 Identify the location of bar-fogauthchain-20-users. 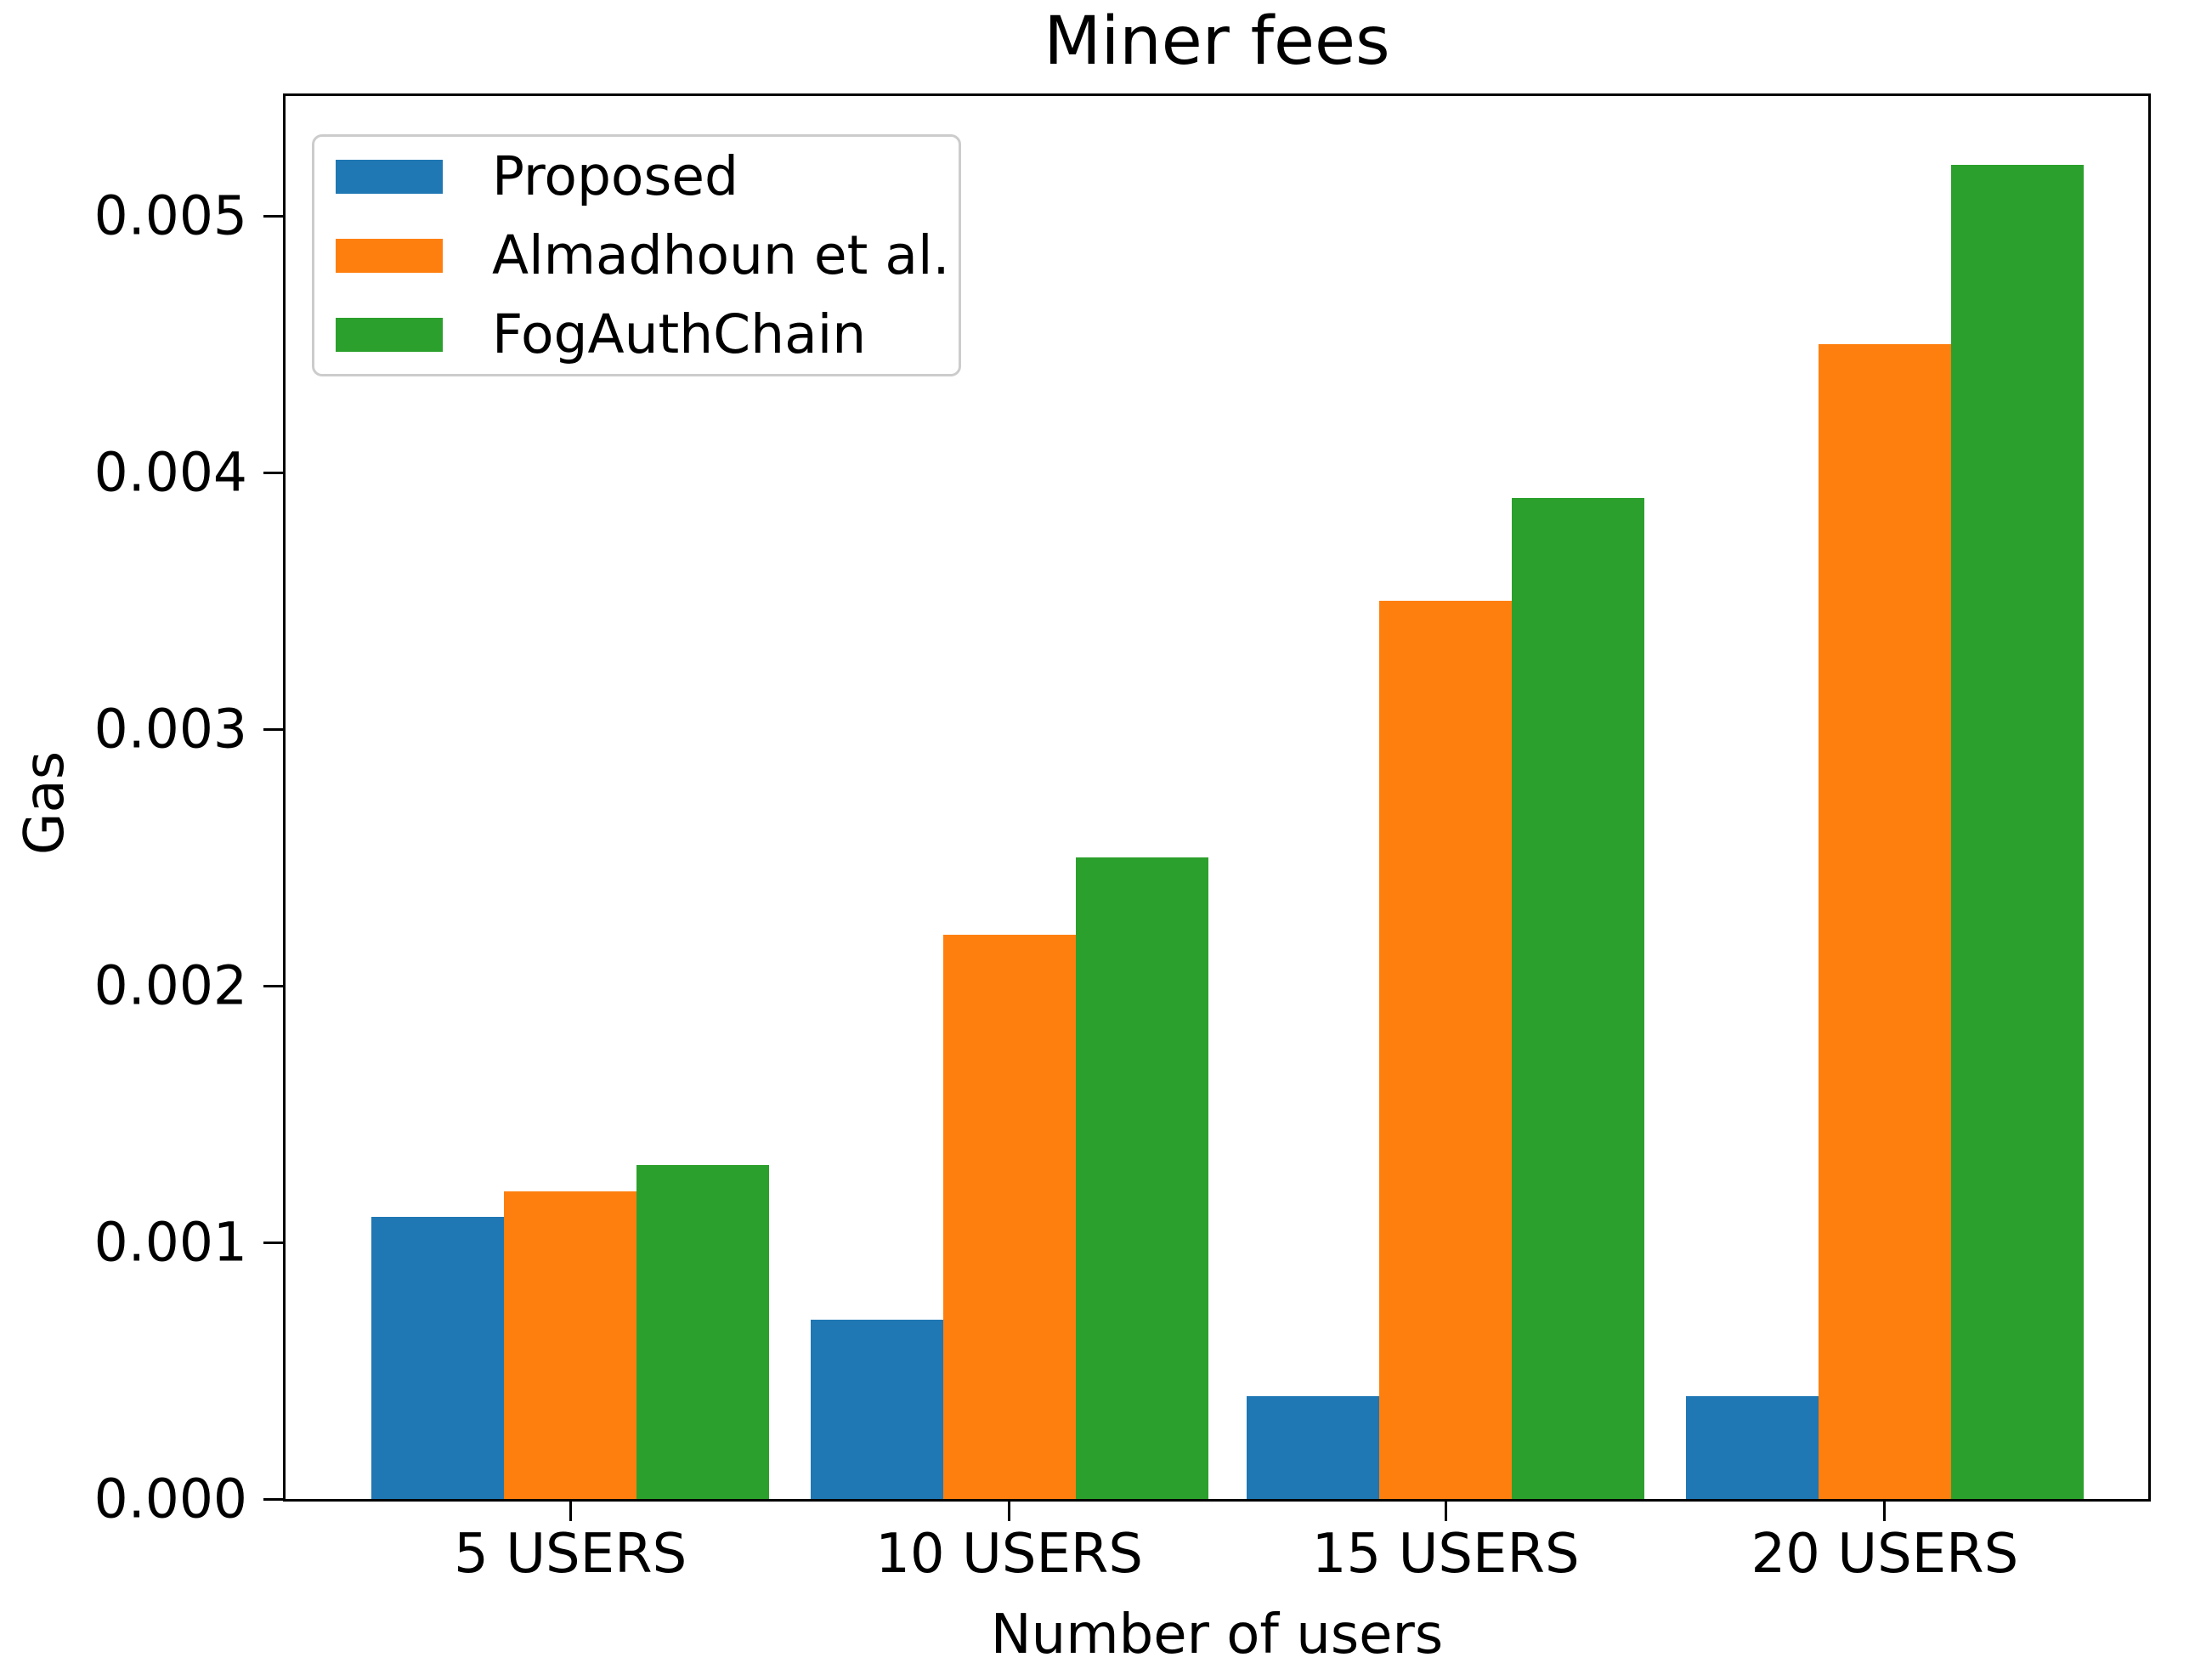
(2017, 831).